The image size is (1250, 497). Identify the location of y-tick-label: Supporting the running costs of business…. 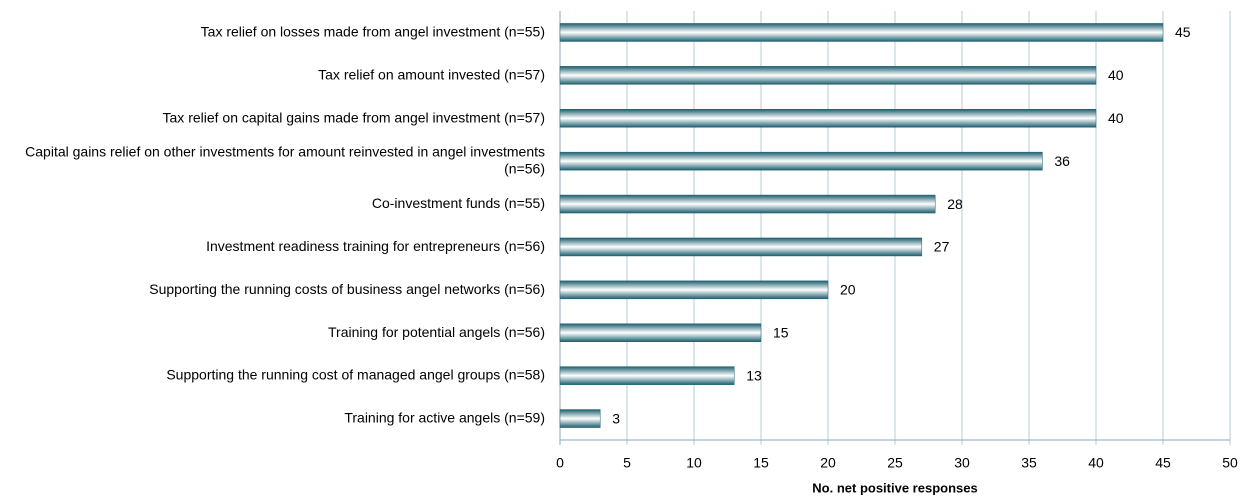
(347, 289).